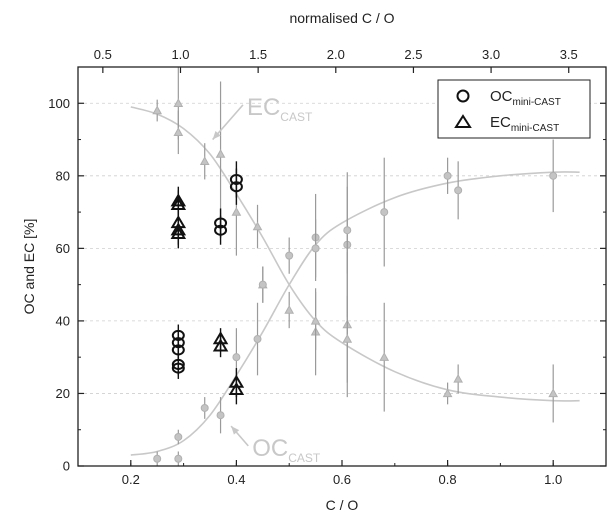 The image size is (616, 520). I want to click on legend-oc-label: OCmini-CAST, so click(525, 98).